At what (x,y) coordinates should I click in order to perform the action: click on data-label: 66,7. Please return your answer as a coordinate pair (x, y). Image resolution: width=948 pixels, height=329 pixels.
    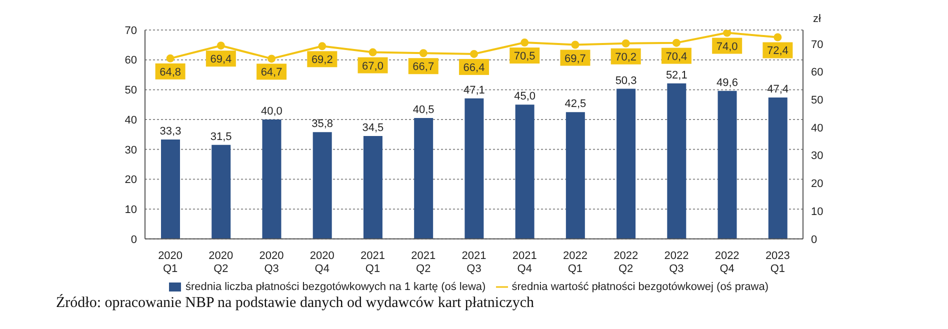
    Looking at the image, I should click on (423, 67).